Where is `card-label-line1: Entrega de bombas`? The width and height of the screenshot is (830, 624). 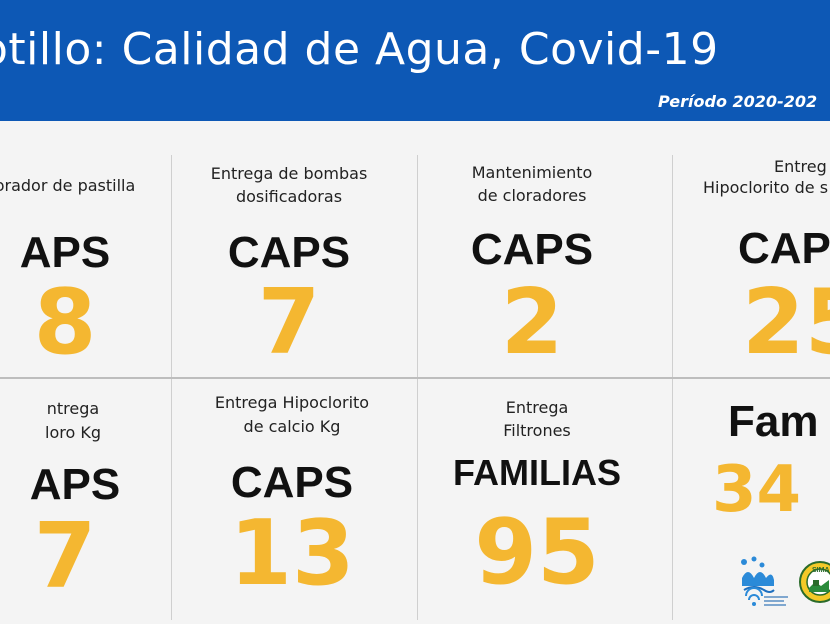
card-label-line1: Entrega de bombas is located at coordinates (289, 173).